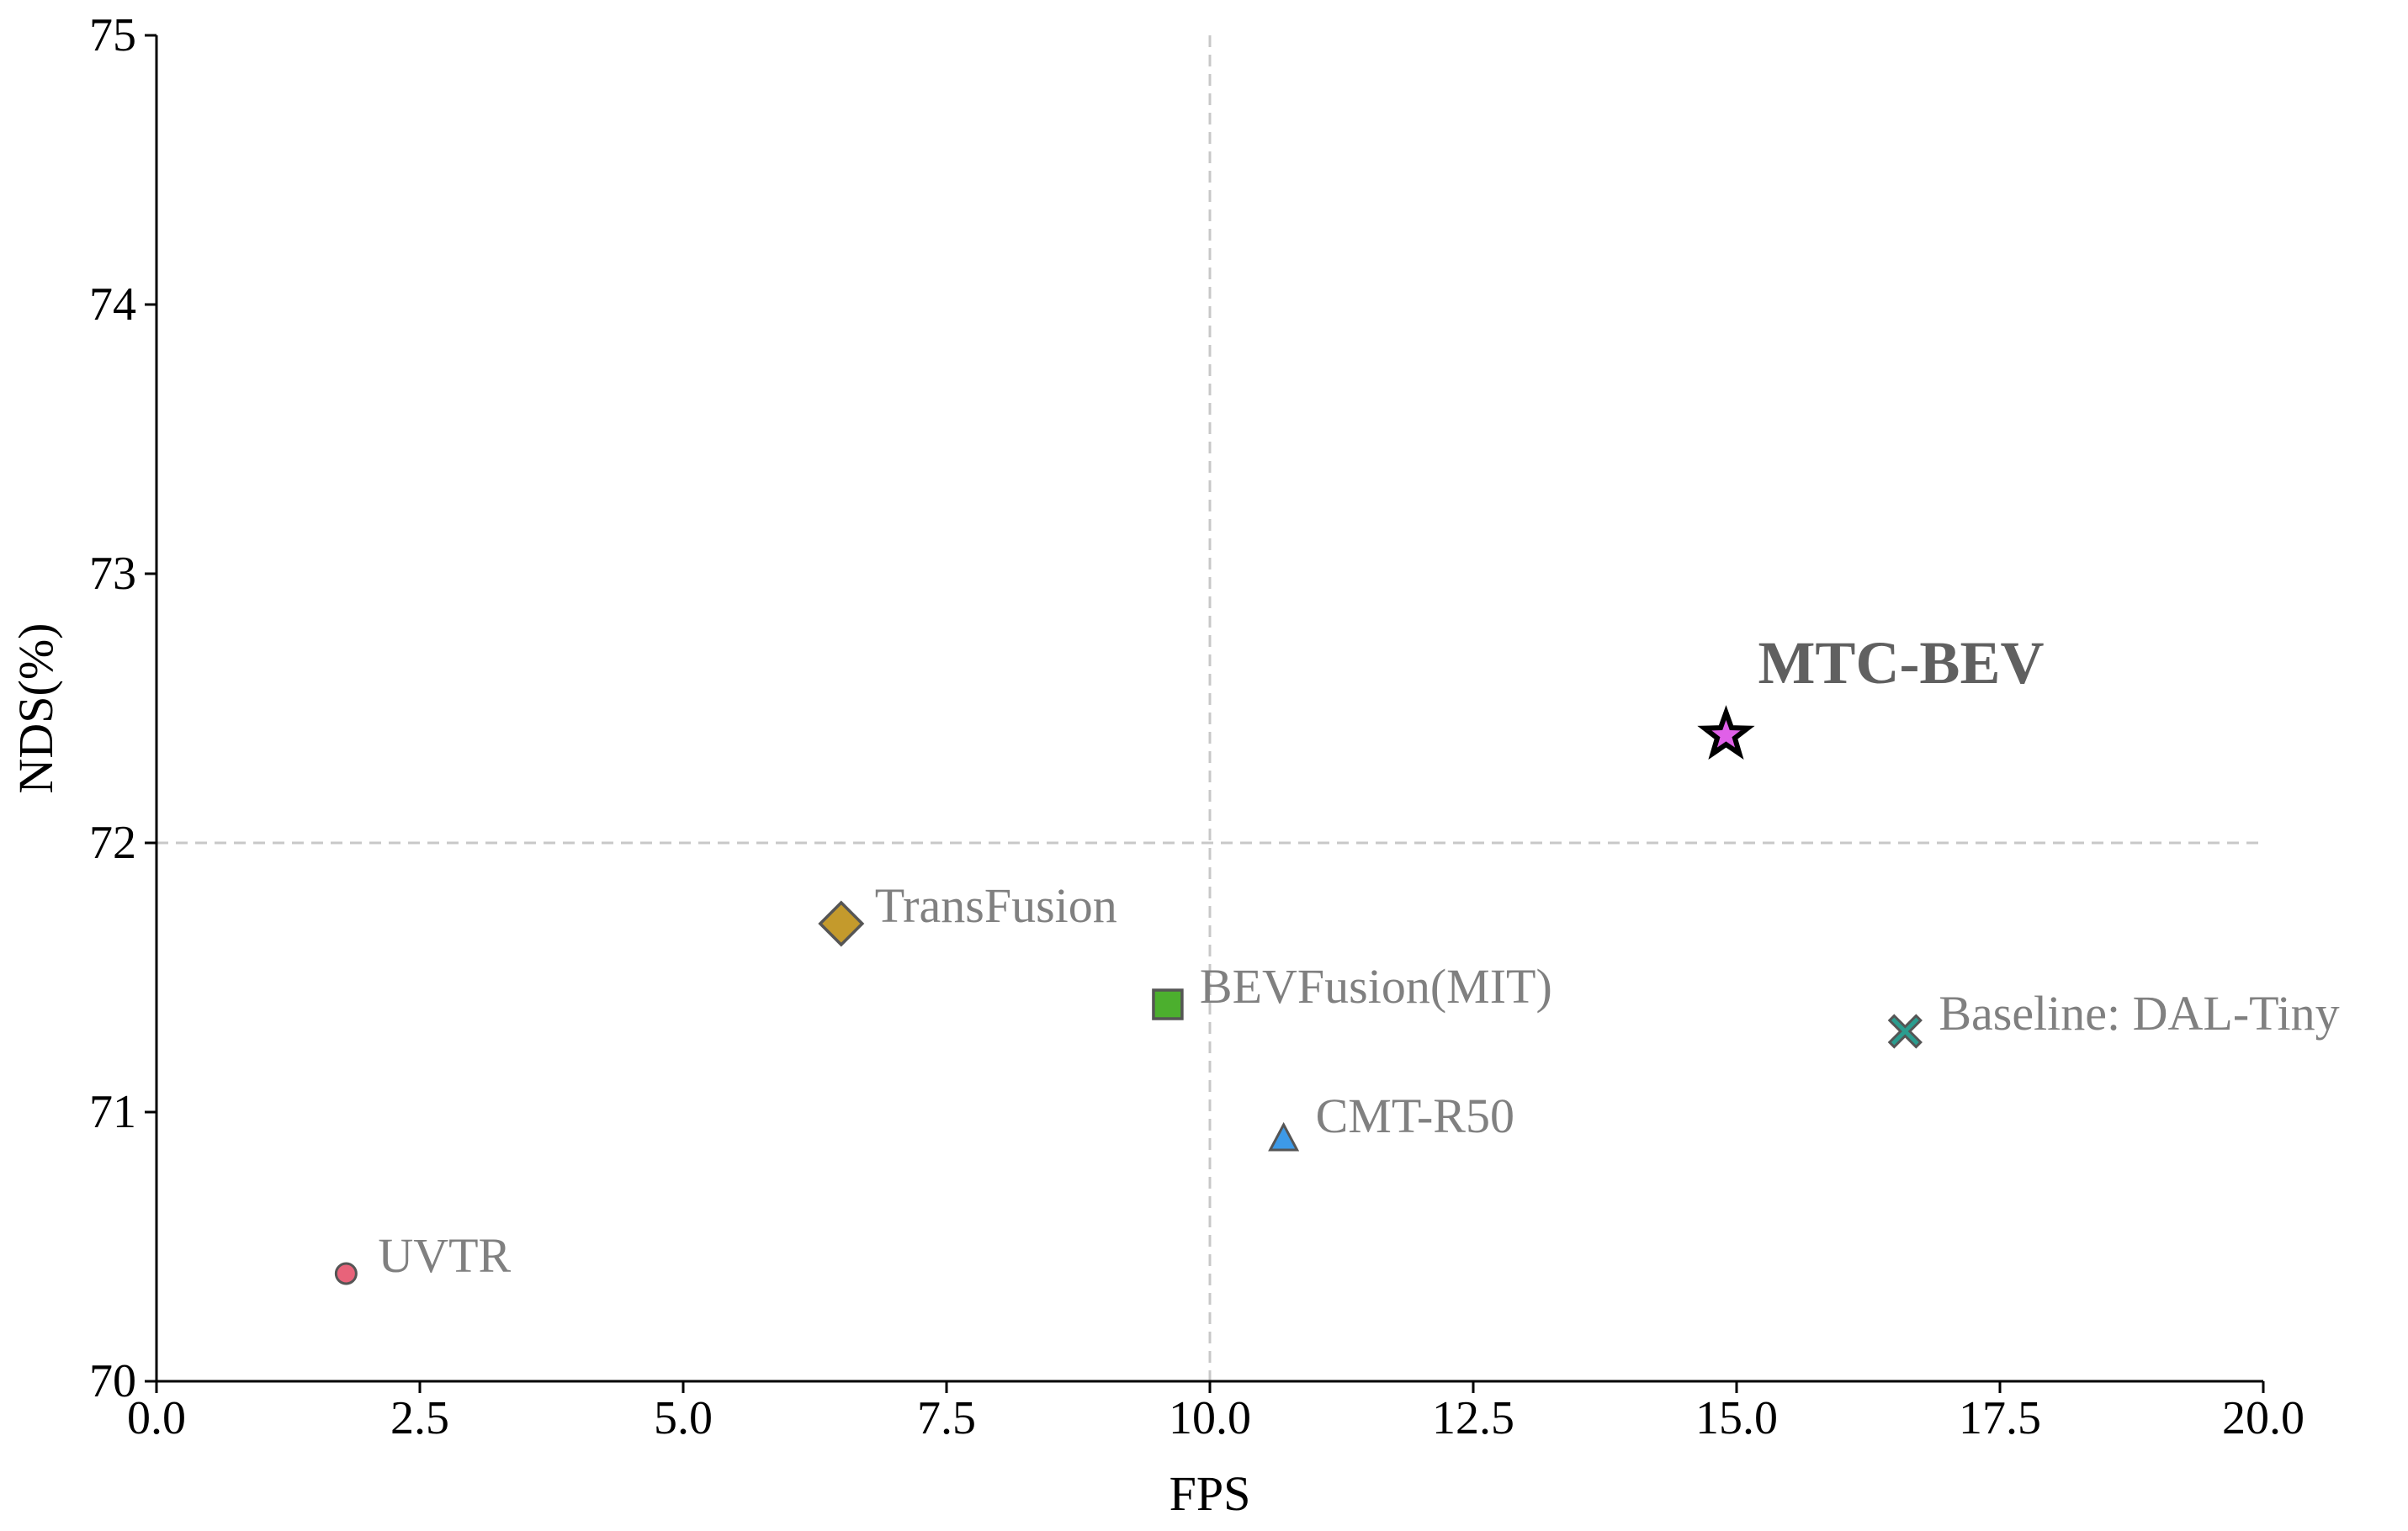 This screenshot has height=1531, width=2408. Describe the element at coordinates (113, 843) in the screenshot. I see `y-tick-label: 72` at that location.